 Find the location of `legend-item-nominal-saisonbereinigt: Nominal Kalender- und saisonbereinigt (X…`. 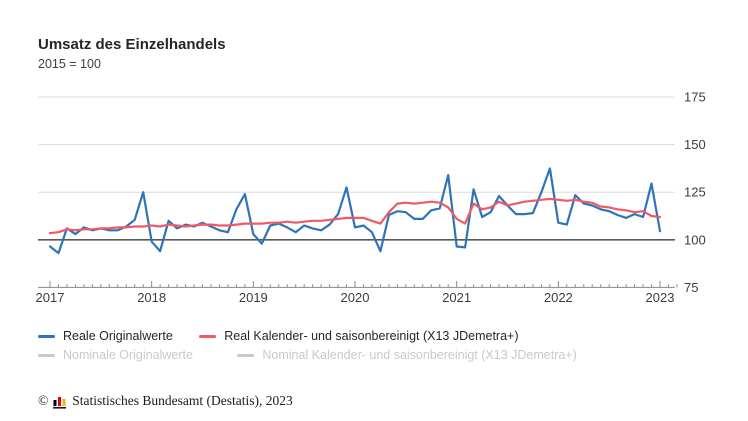

legend-item-nominal-saisonbereinigt: Nominal Kalender- und saisonbereinigt (X… is located at coordinates (407, 355).